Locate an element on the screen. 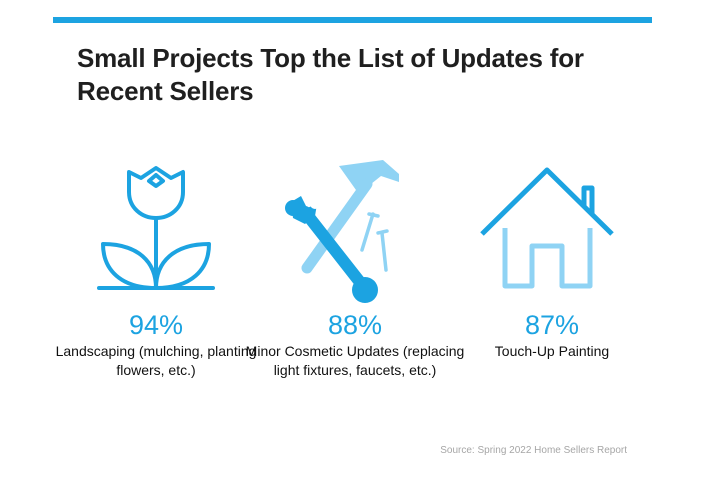 The image size is (706, 479). stat-touch-up-painting: 87% Touch-Up Painting is located at coordinates (552, 255).